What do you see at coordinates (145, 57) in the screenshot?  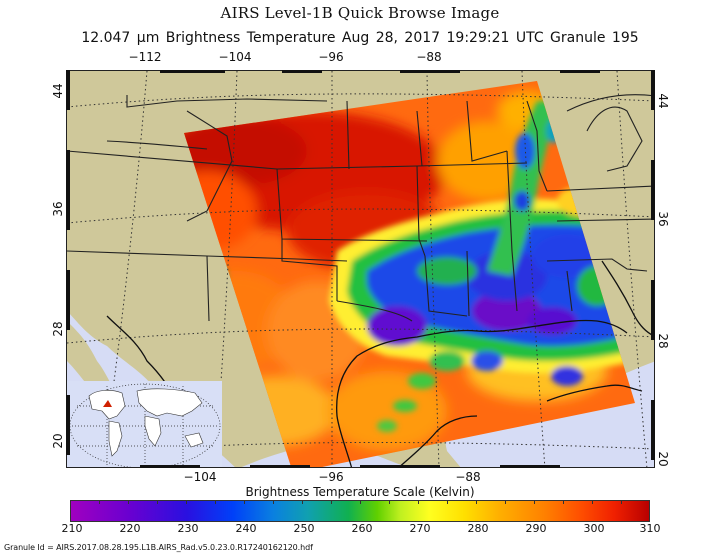 I see `lon-tick-top: −112` at bounding box center [145, 57].